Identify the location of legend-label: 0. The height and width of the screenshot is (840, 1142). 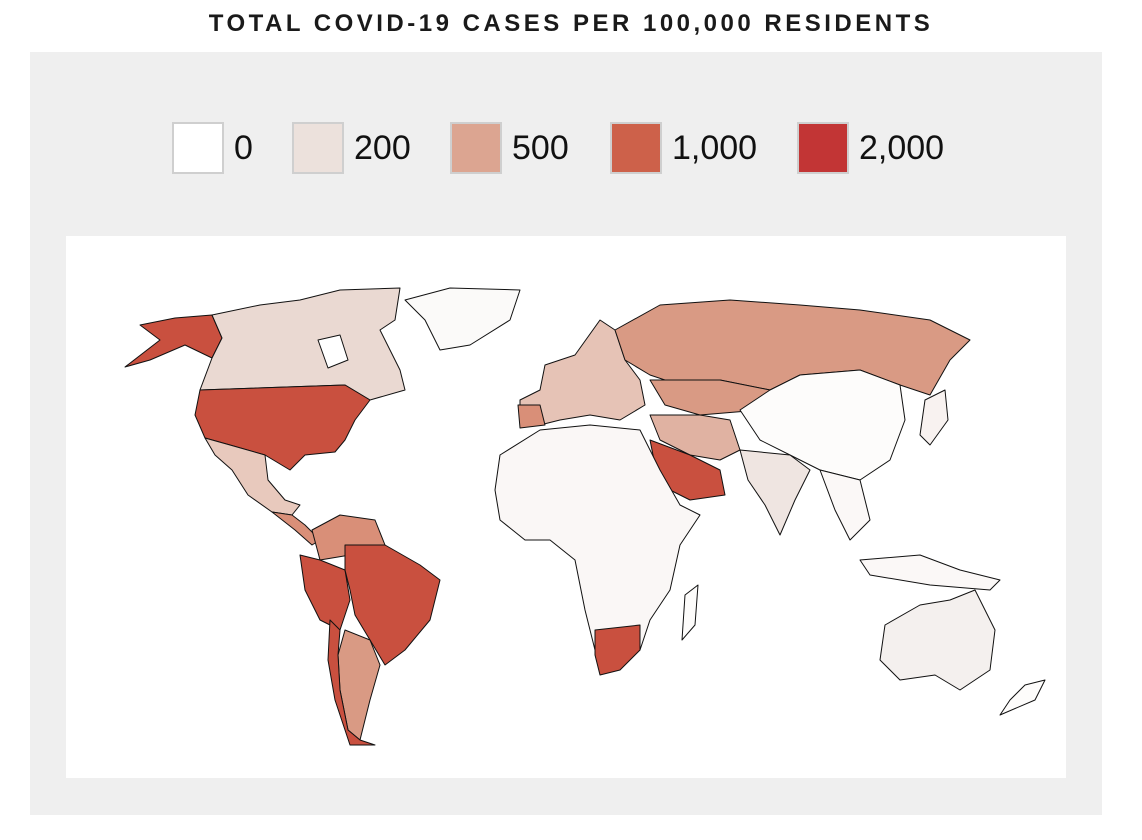
(243, 147).